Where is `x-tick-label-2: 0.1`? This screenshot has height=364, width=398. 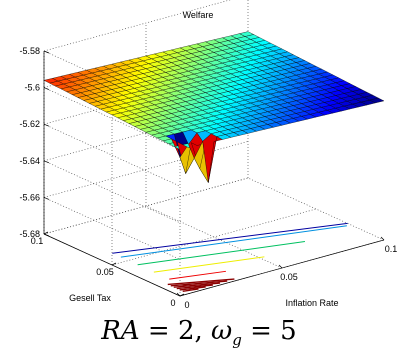 x-tick-label-2: 0.1 is located at coordinates (391, 249).